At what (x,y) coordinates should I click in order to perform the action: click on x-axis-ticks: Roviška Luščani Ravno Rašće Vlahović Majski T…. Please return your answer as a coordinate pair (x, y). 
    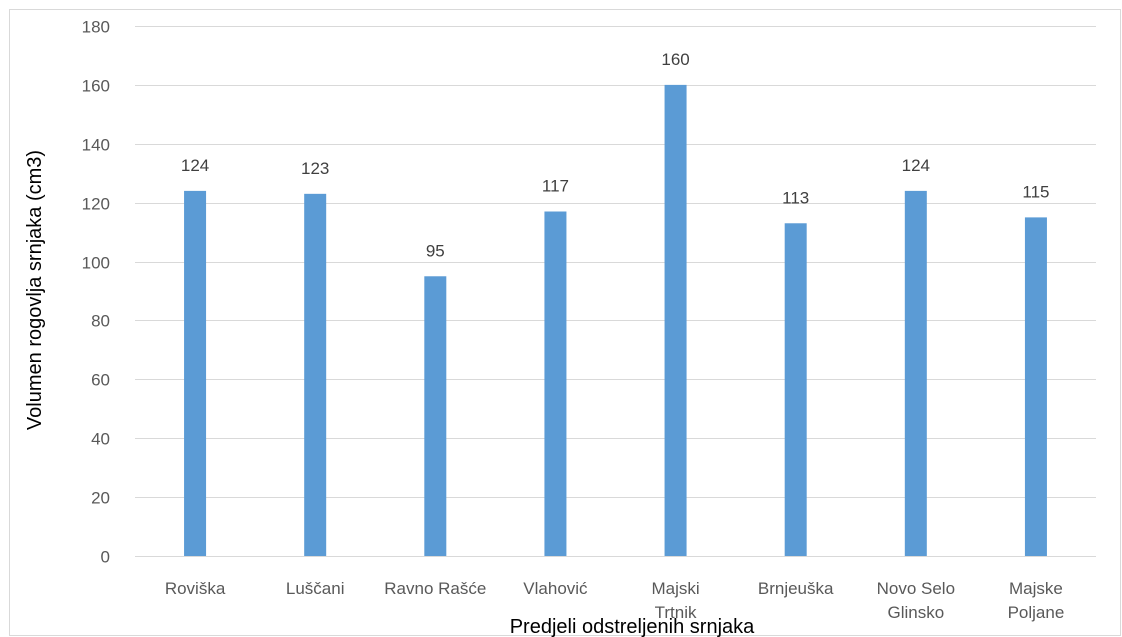
    Looking at the image, I should click on (614, 600).